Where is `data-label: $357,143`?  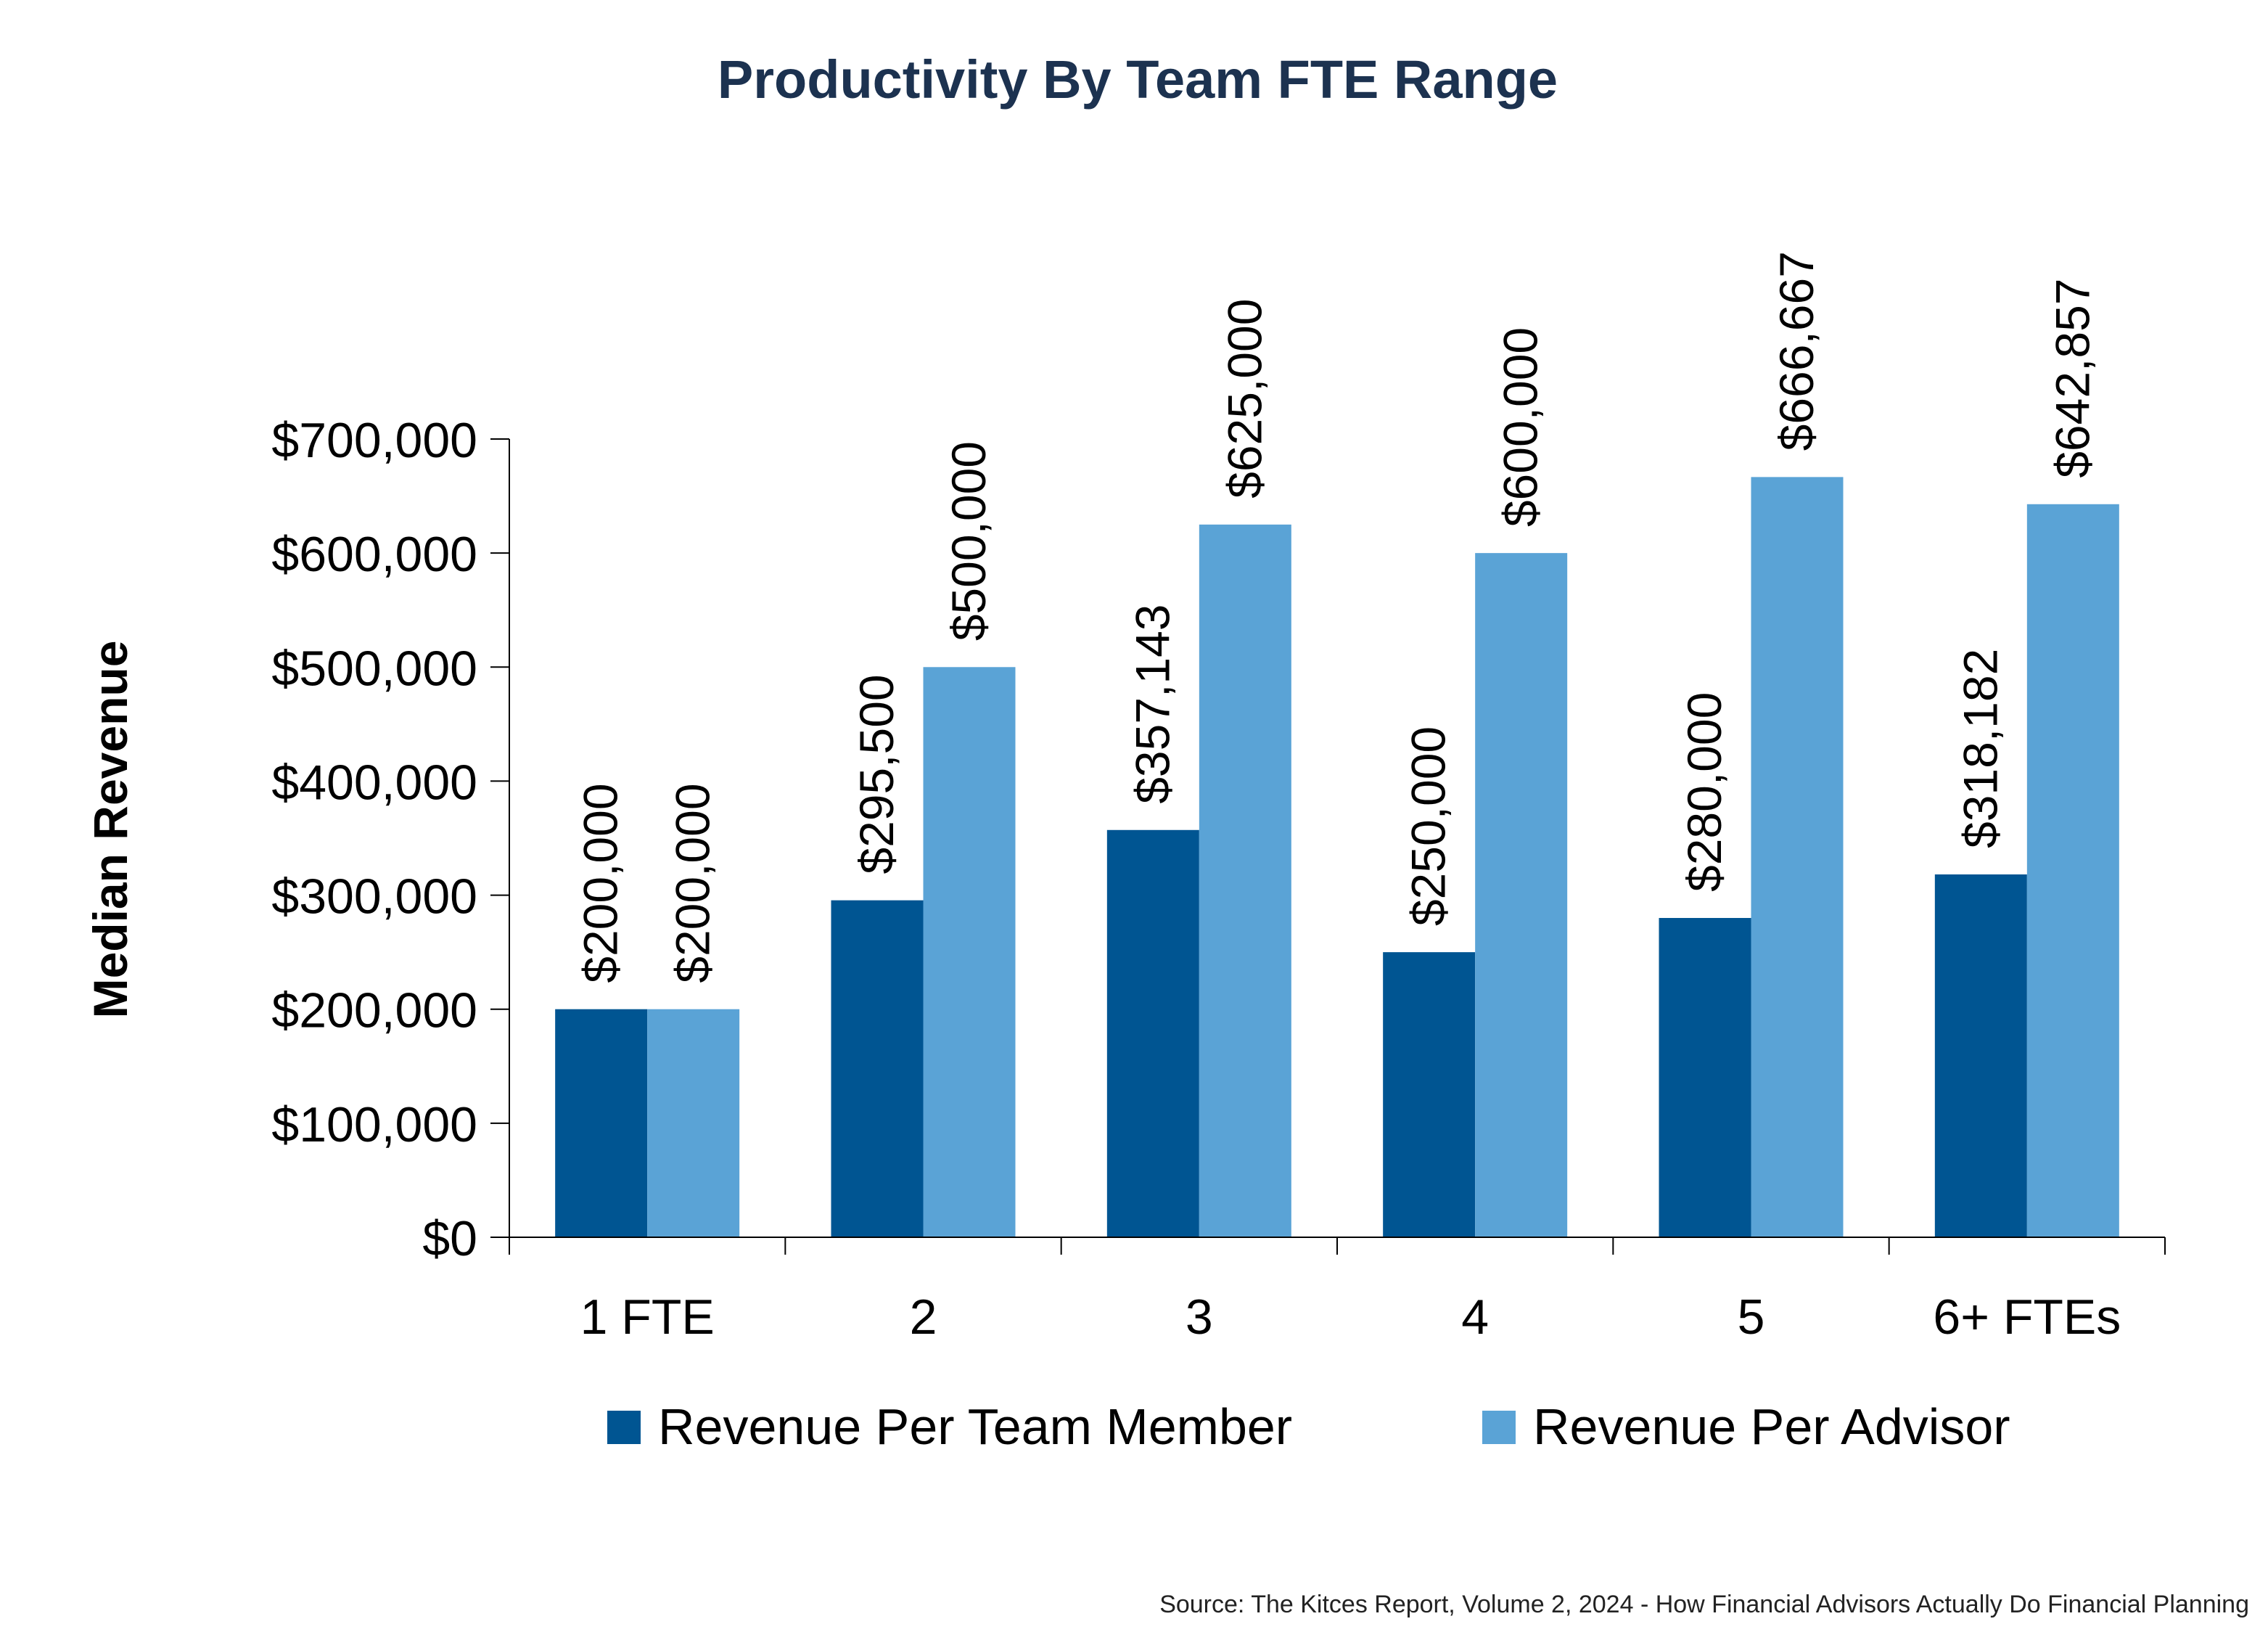
data-label: $357,143 is located at coordinates (1152, 703).